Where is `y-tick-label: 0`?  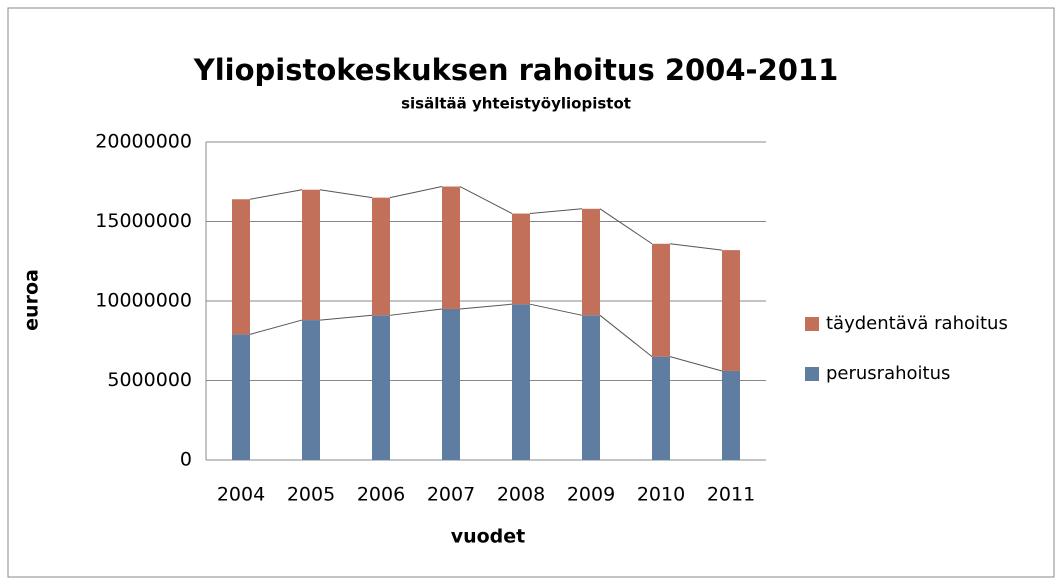
y-tick-label: 0 is located at coordinates (186, 460).